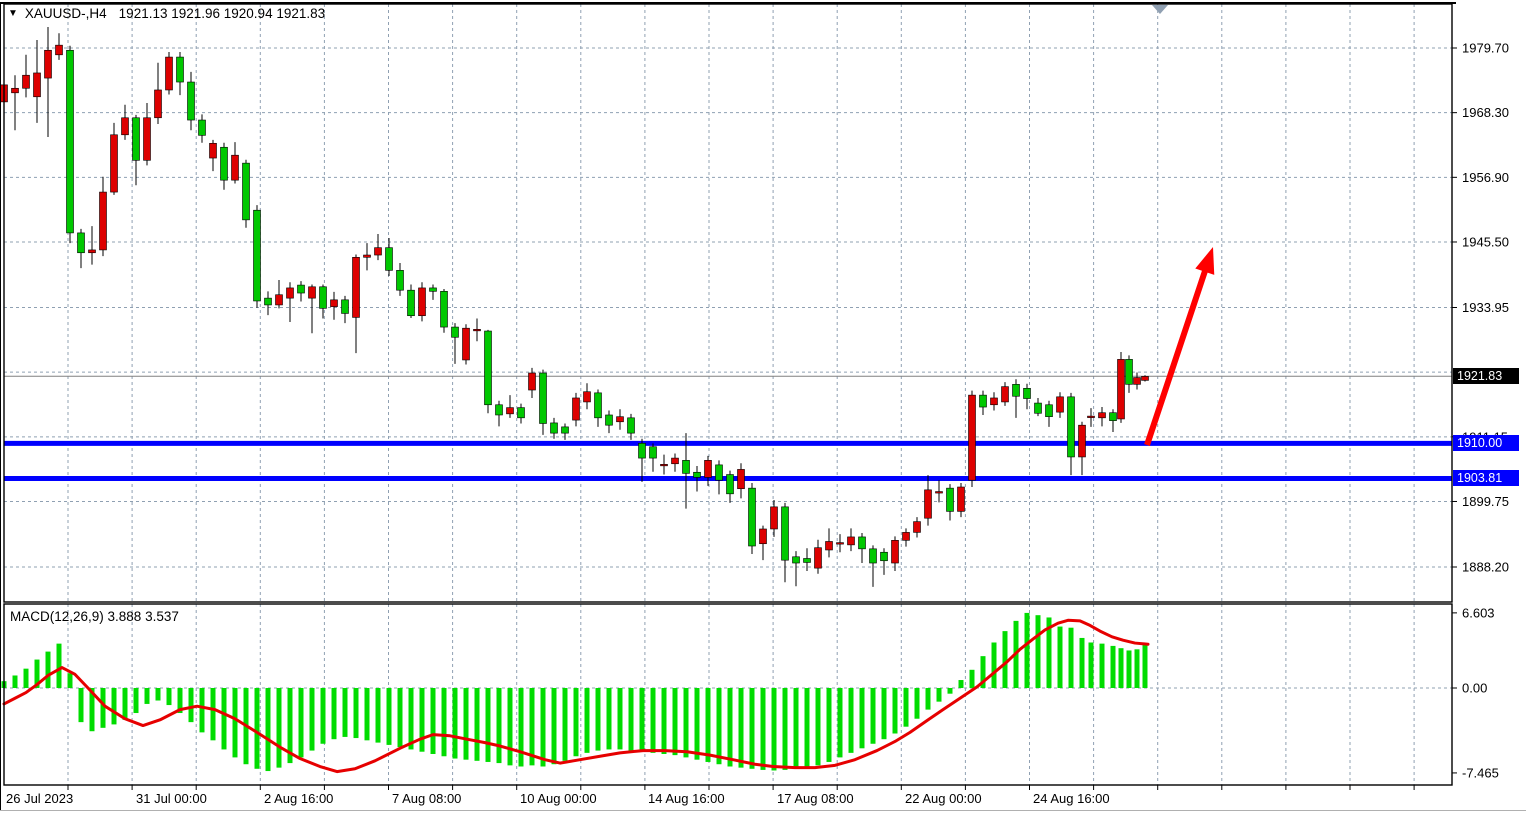 This screenshot has height=813, width=1526. I want to click on price-tick-label: 1956.90, so click(1485, 177).